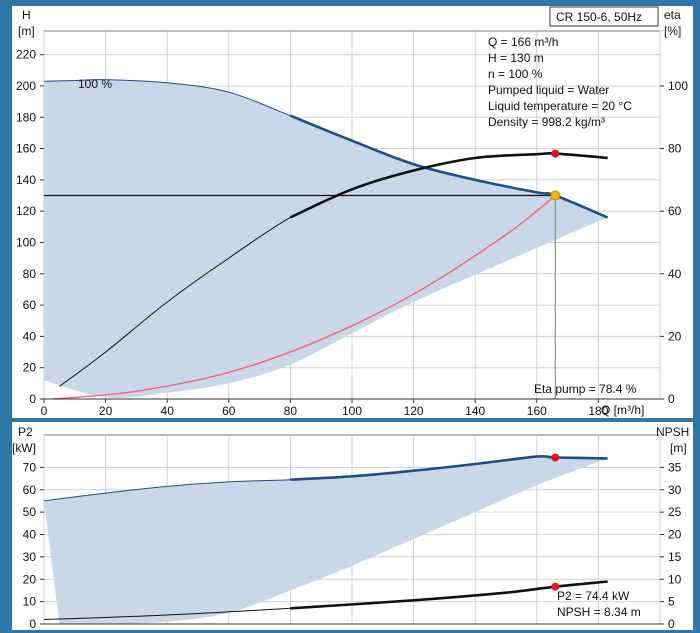  I want to click on h-tick-label: 60, so click(30, 305).